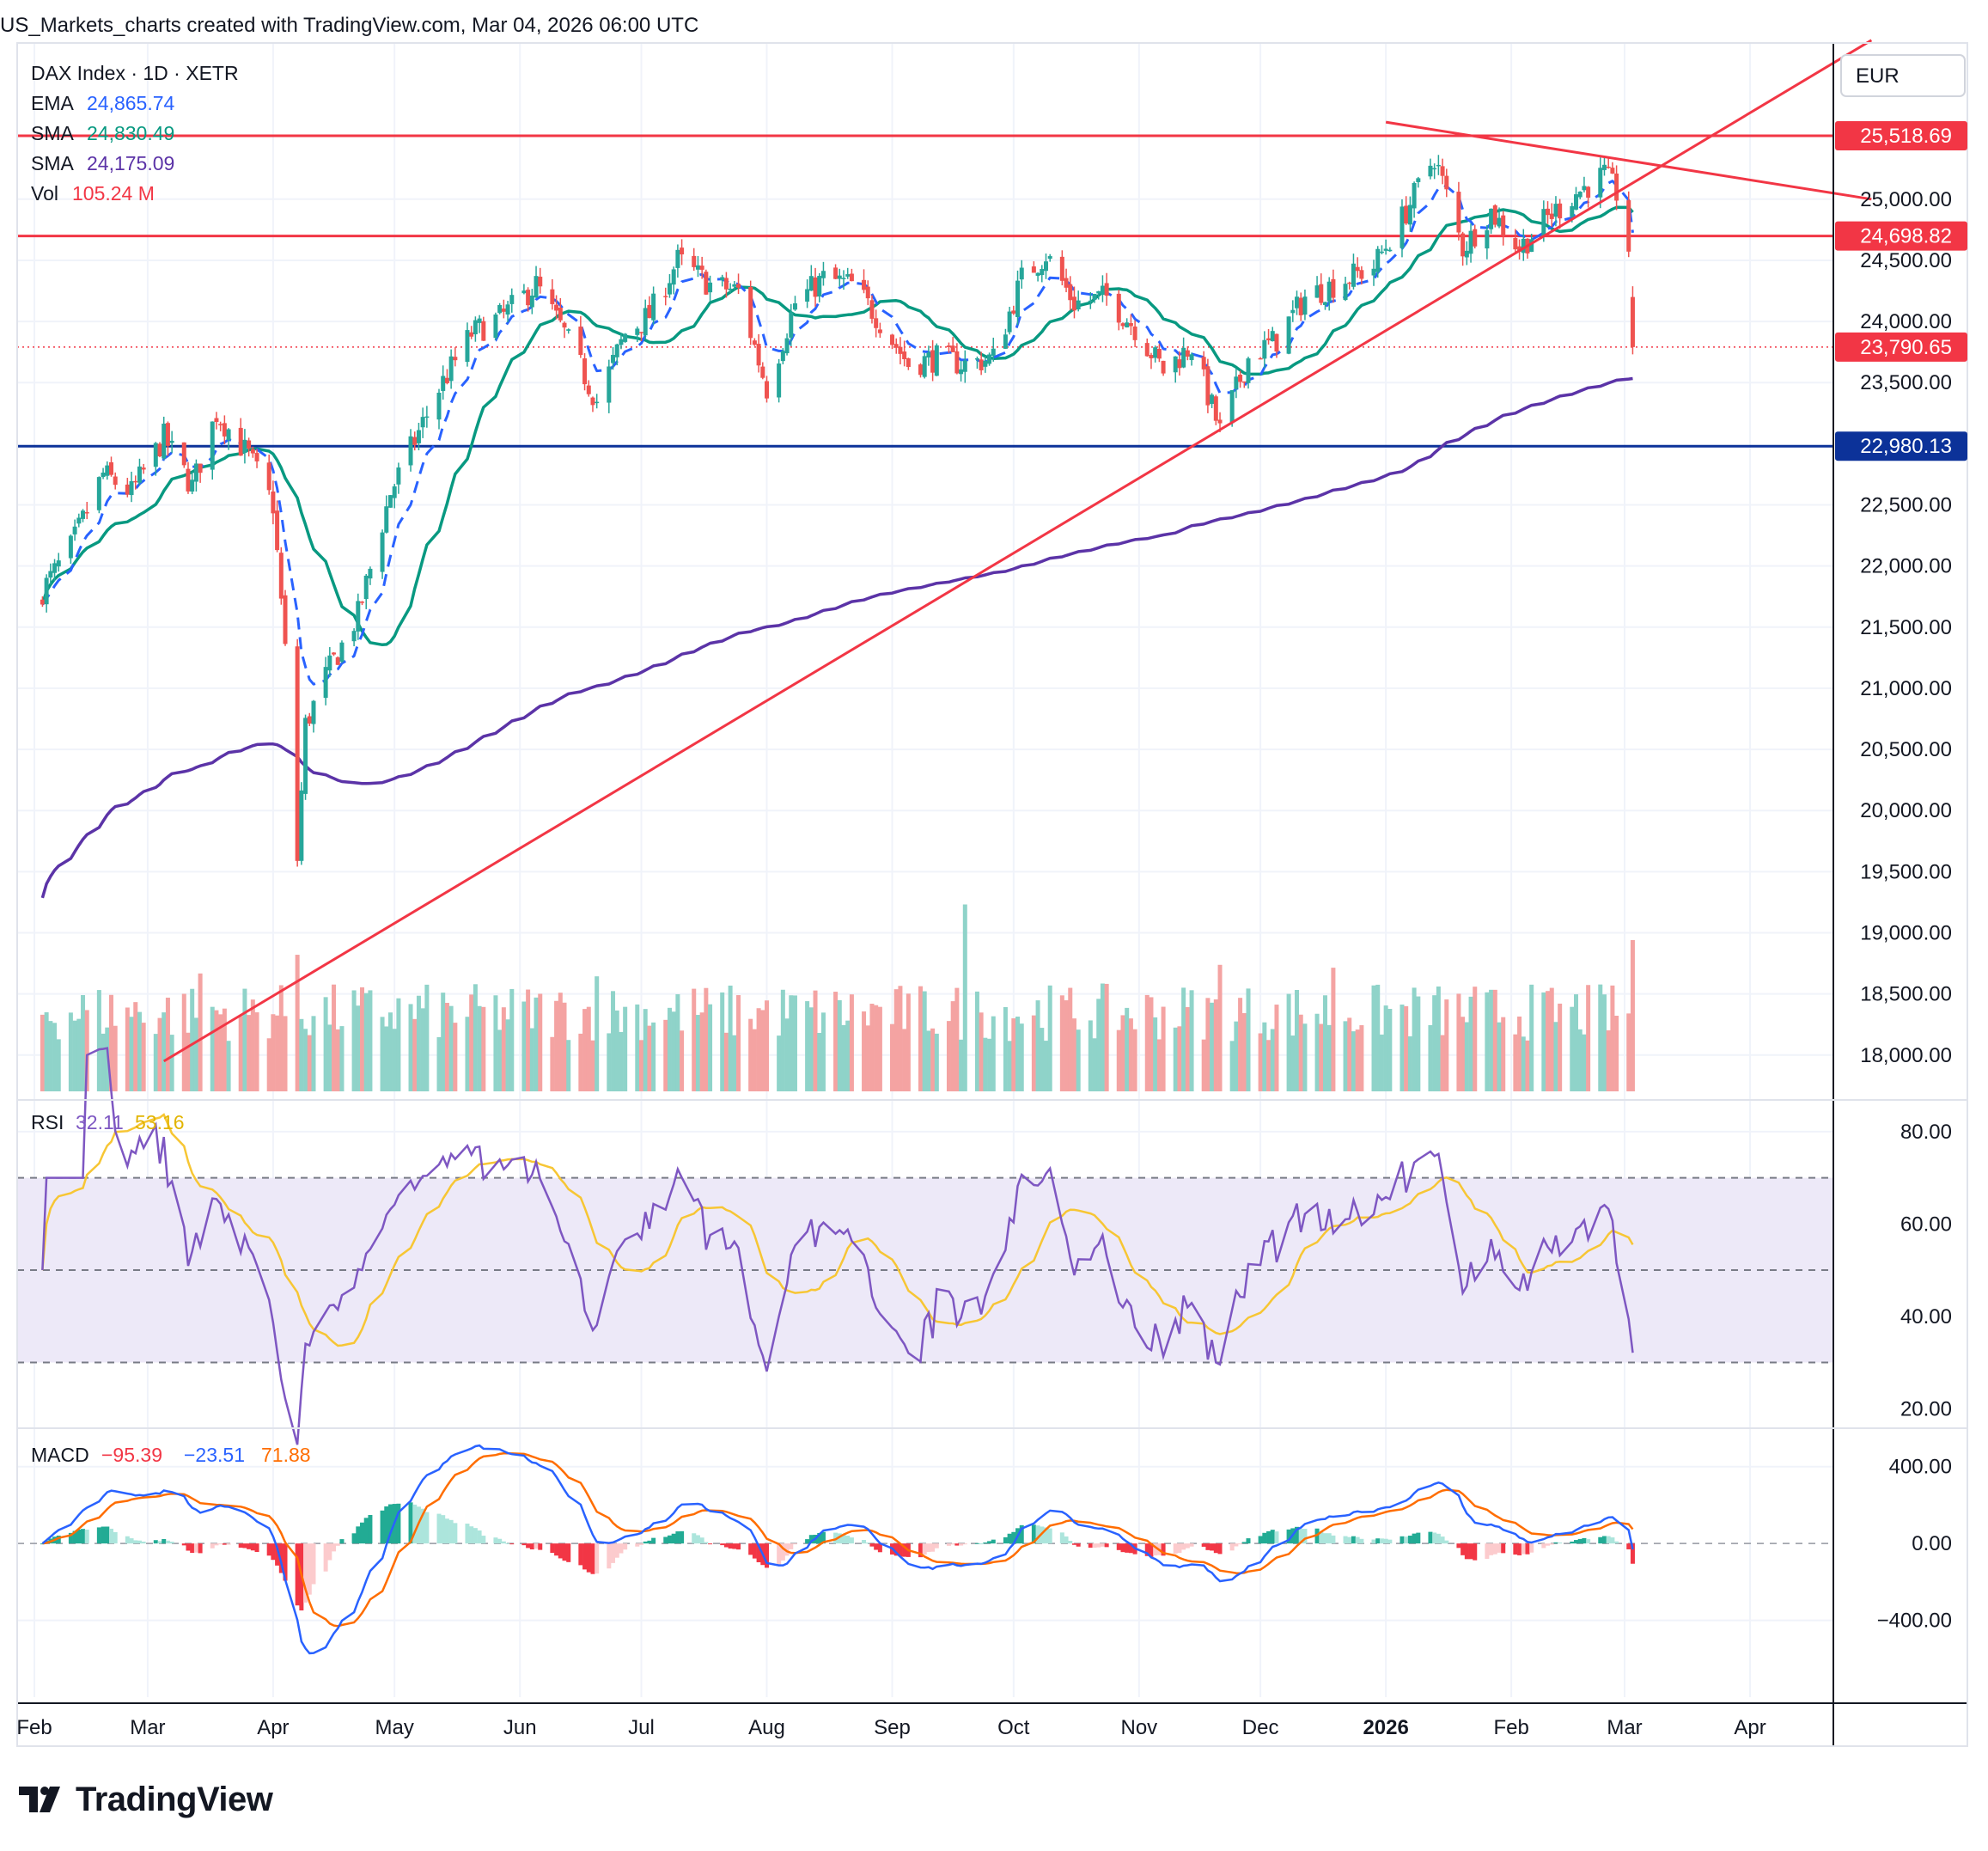 Image resolution: width=1988 pixels, height=1851 pixels. I want to click on price-tick-label: 19,000.00, so click(1906, 932).